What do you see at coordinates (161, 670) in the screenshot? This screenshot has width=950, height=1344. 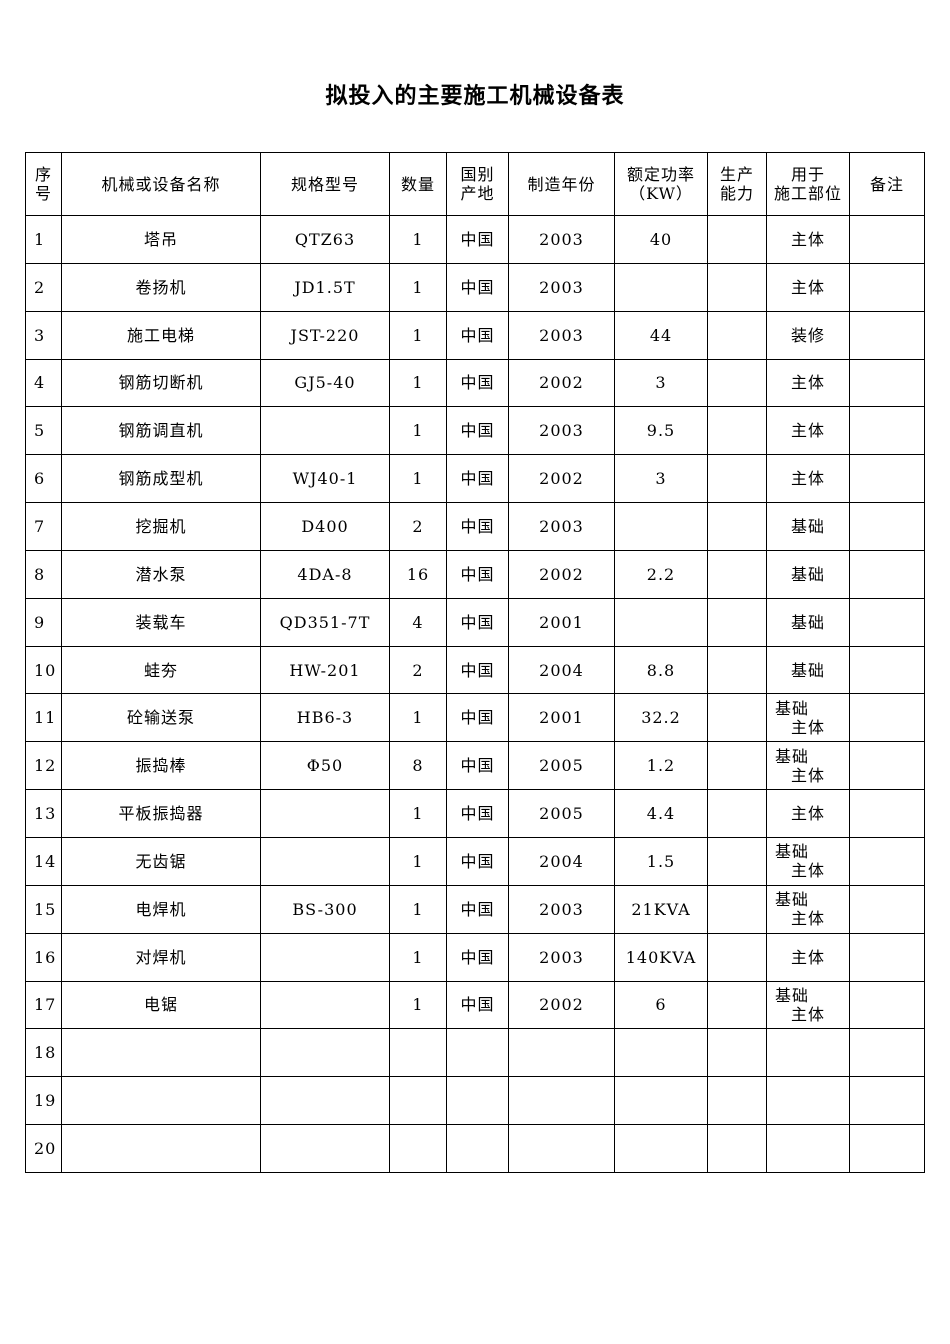 I see `cell-name: 蛙夯` at bounding box center [161, 670].